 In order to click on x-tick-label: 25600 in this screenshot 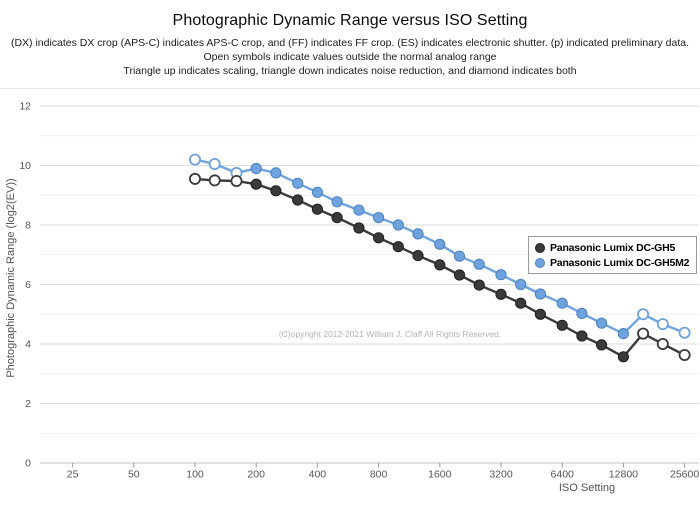, I will do `click(684, 475)`.